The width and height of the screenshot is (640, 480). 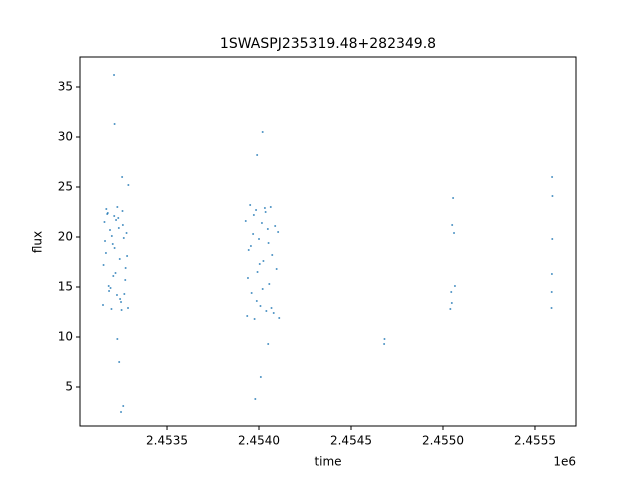 What do you see at coordinates (69, 387) in the screenshot?
I see `y-tick-label: 5` at bounding box center [69, 387].